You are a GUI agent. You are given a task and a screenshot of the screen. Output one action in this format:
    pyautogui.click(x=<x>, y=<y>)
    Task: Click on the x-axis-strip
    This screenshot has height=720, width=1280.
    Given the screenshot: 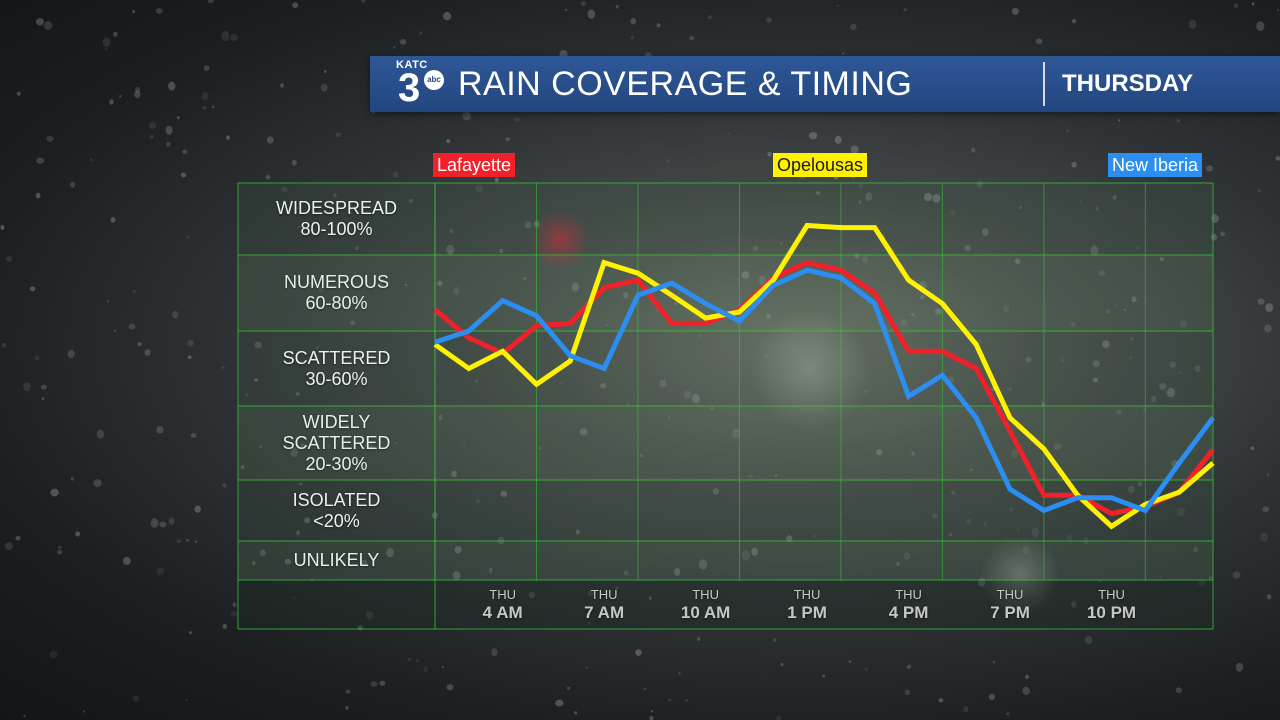 What is the action you would take?
    pyautogui.click(x=725, y=604)
    